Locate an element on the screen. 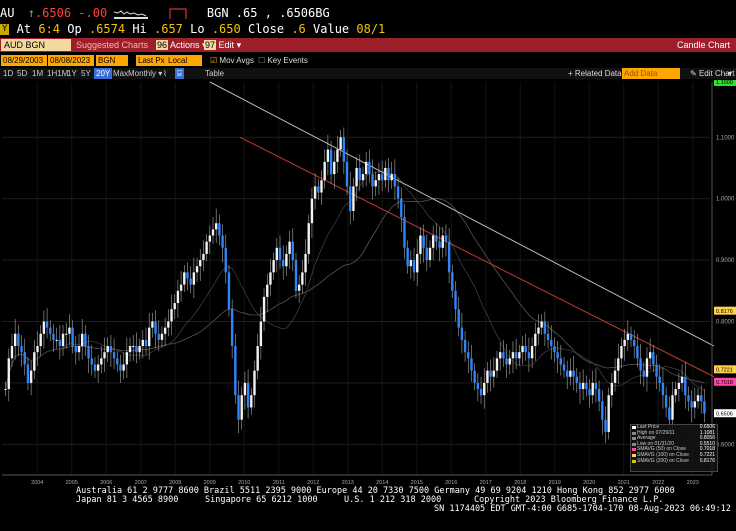 The image size is (736, 531). x-tick-label: 2012 is located at coordinates (313, 483).